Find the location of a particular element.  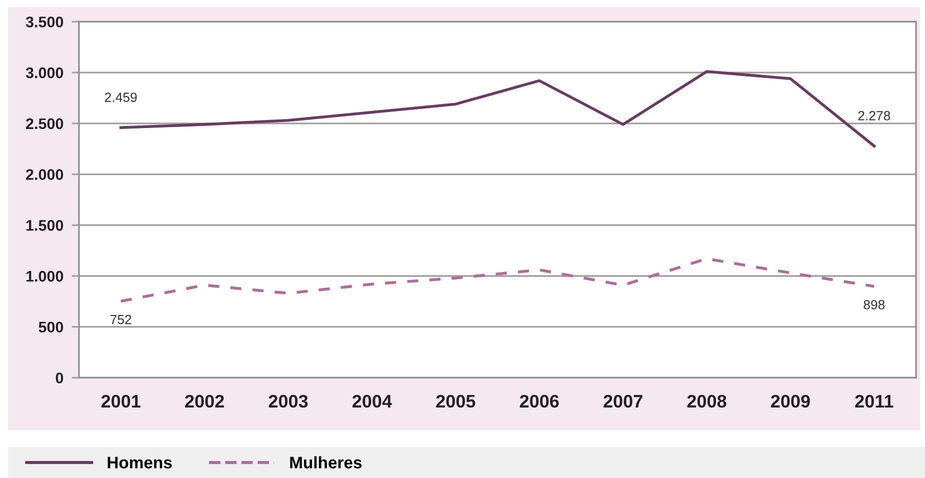

legend-label: Mulheres is located at coordinates (326, 462).